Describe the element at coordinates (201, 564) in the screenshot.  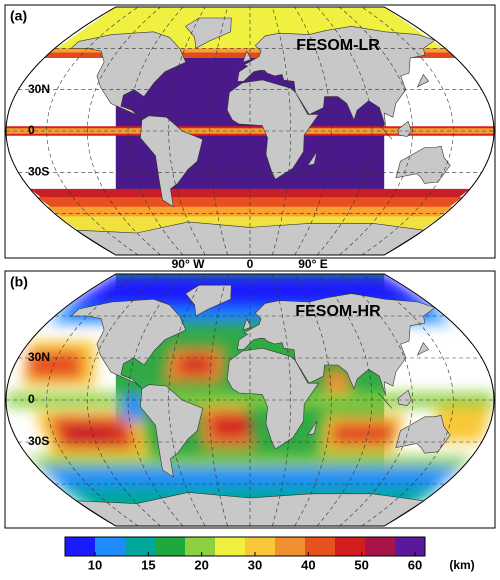
I see `colorbar-tick-label: 20` at that location.